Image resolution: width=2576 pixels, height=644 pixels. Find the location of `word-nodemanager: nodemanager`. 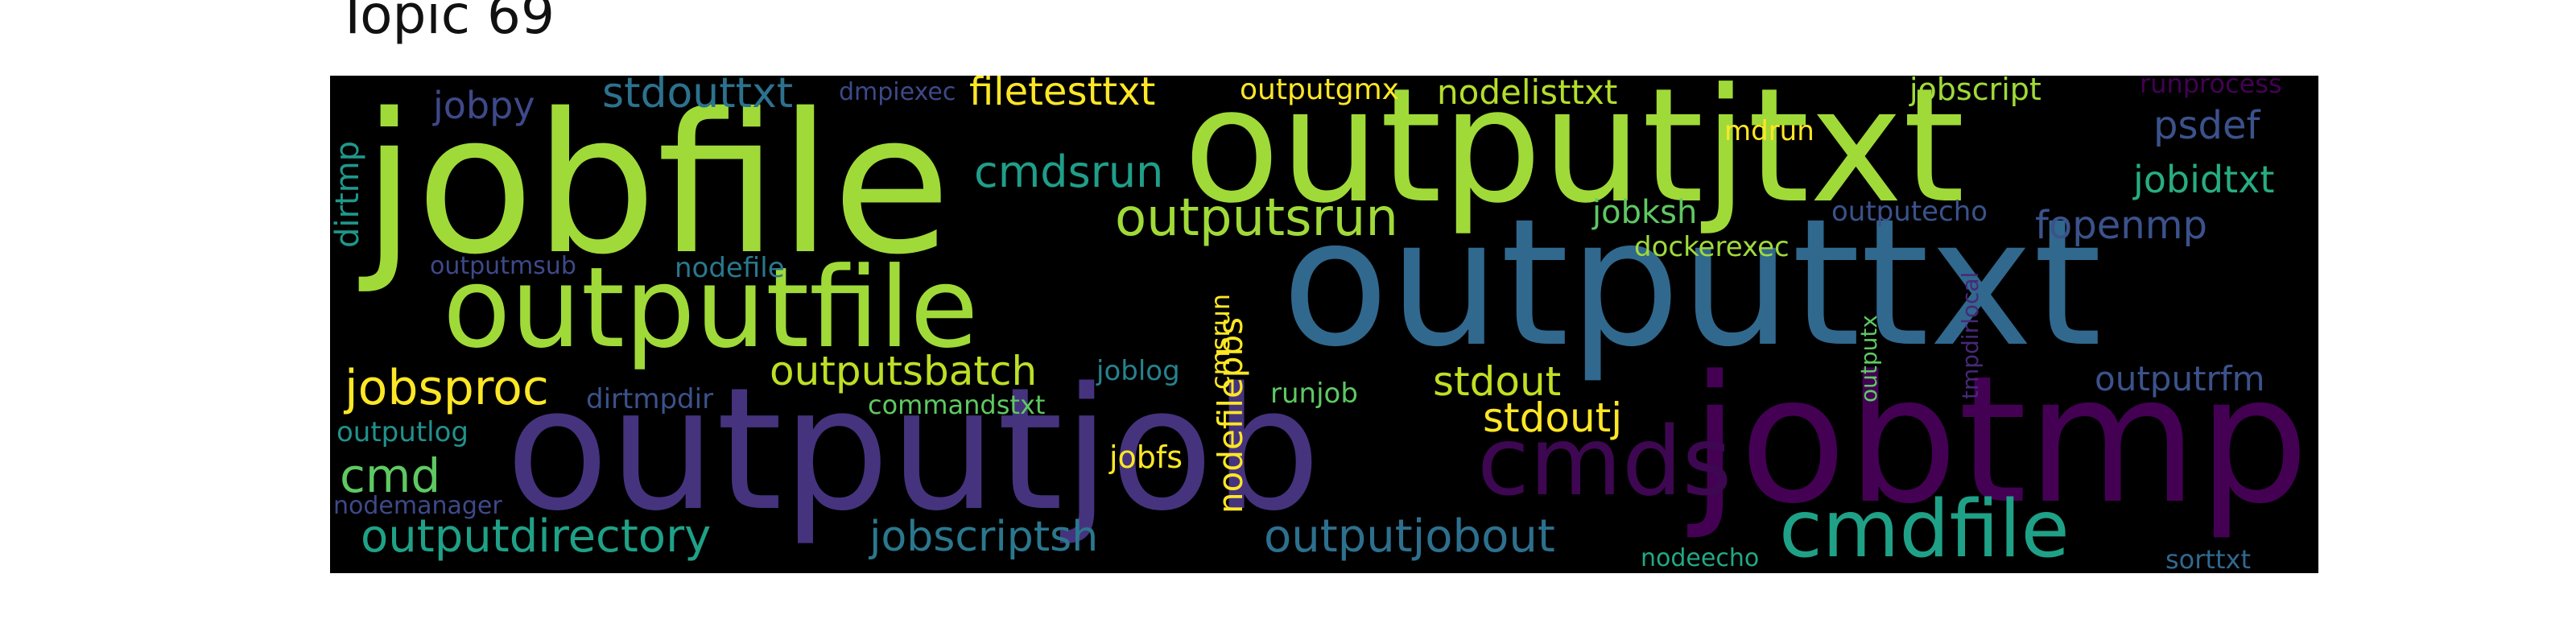

word-nodemanager: nodemanager is located at coordinates (417, 506).